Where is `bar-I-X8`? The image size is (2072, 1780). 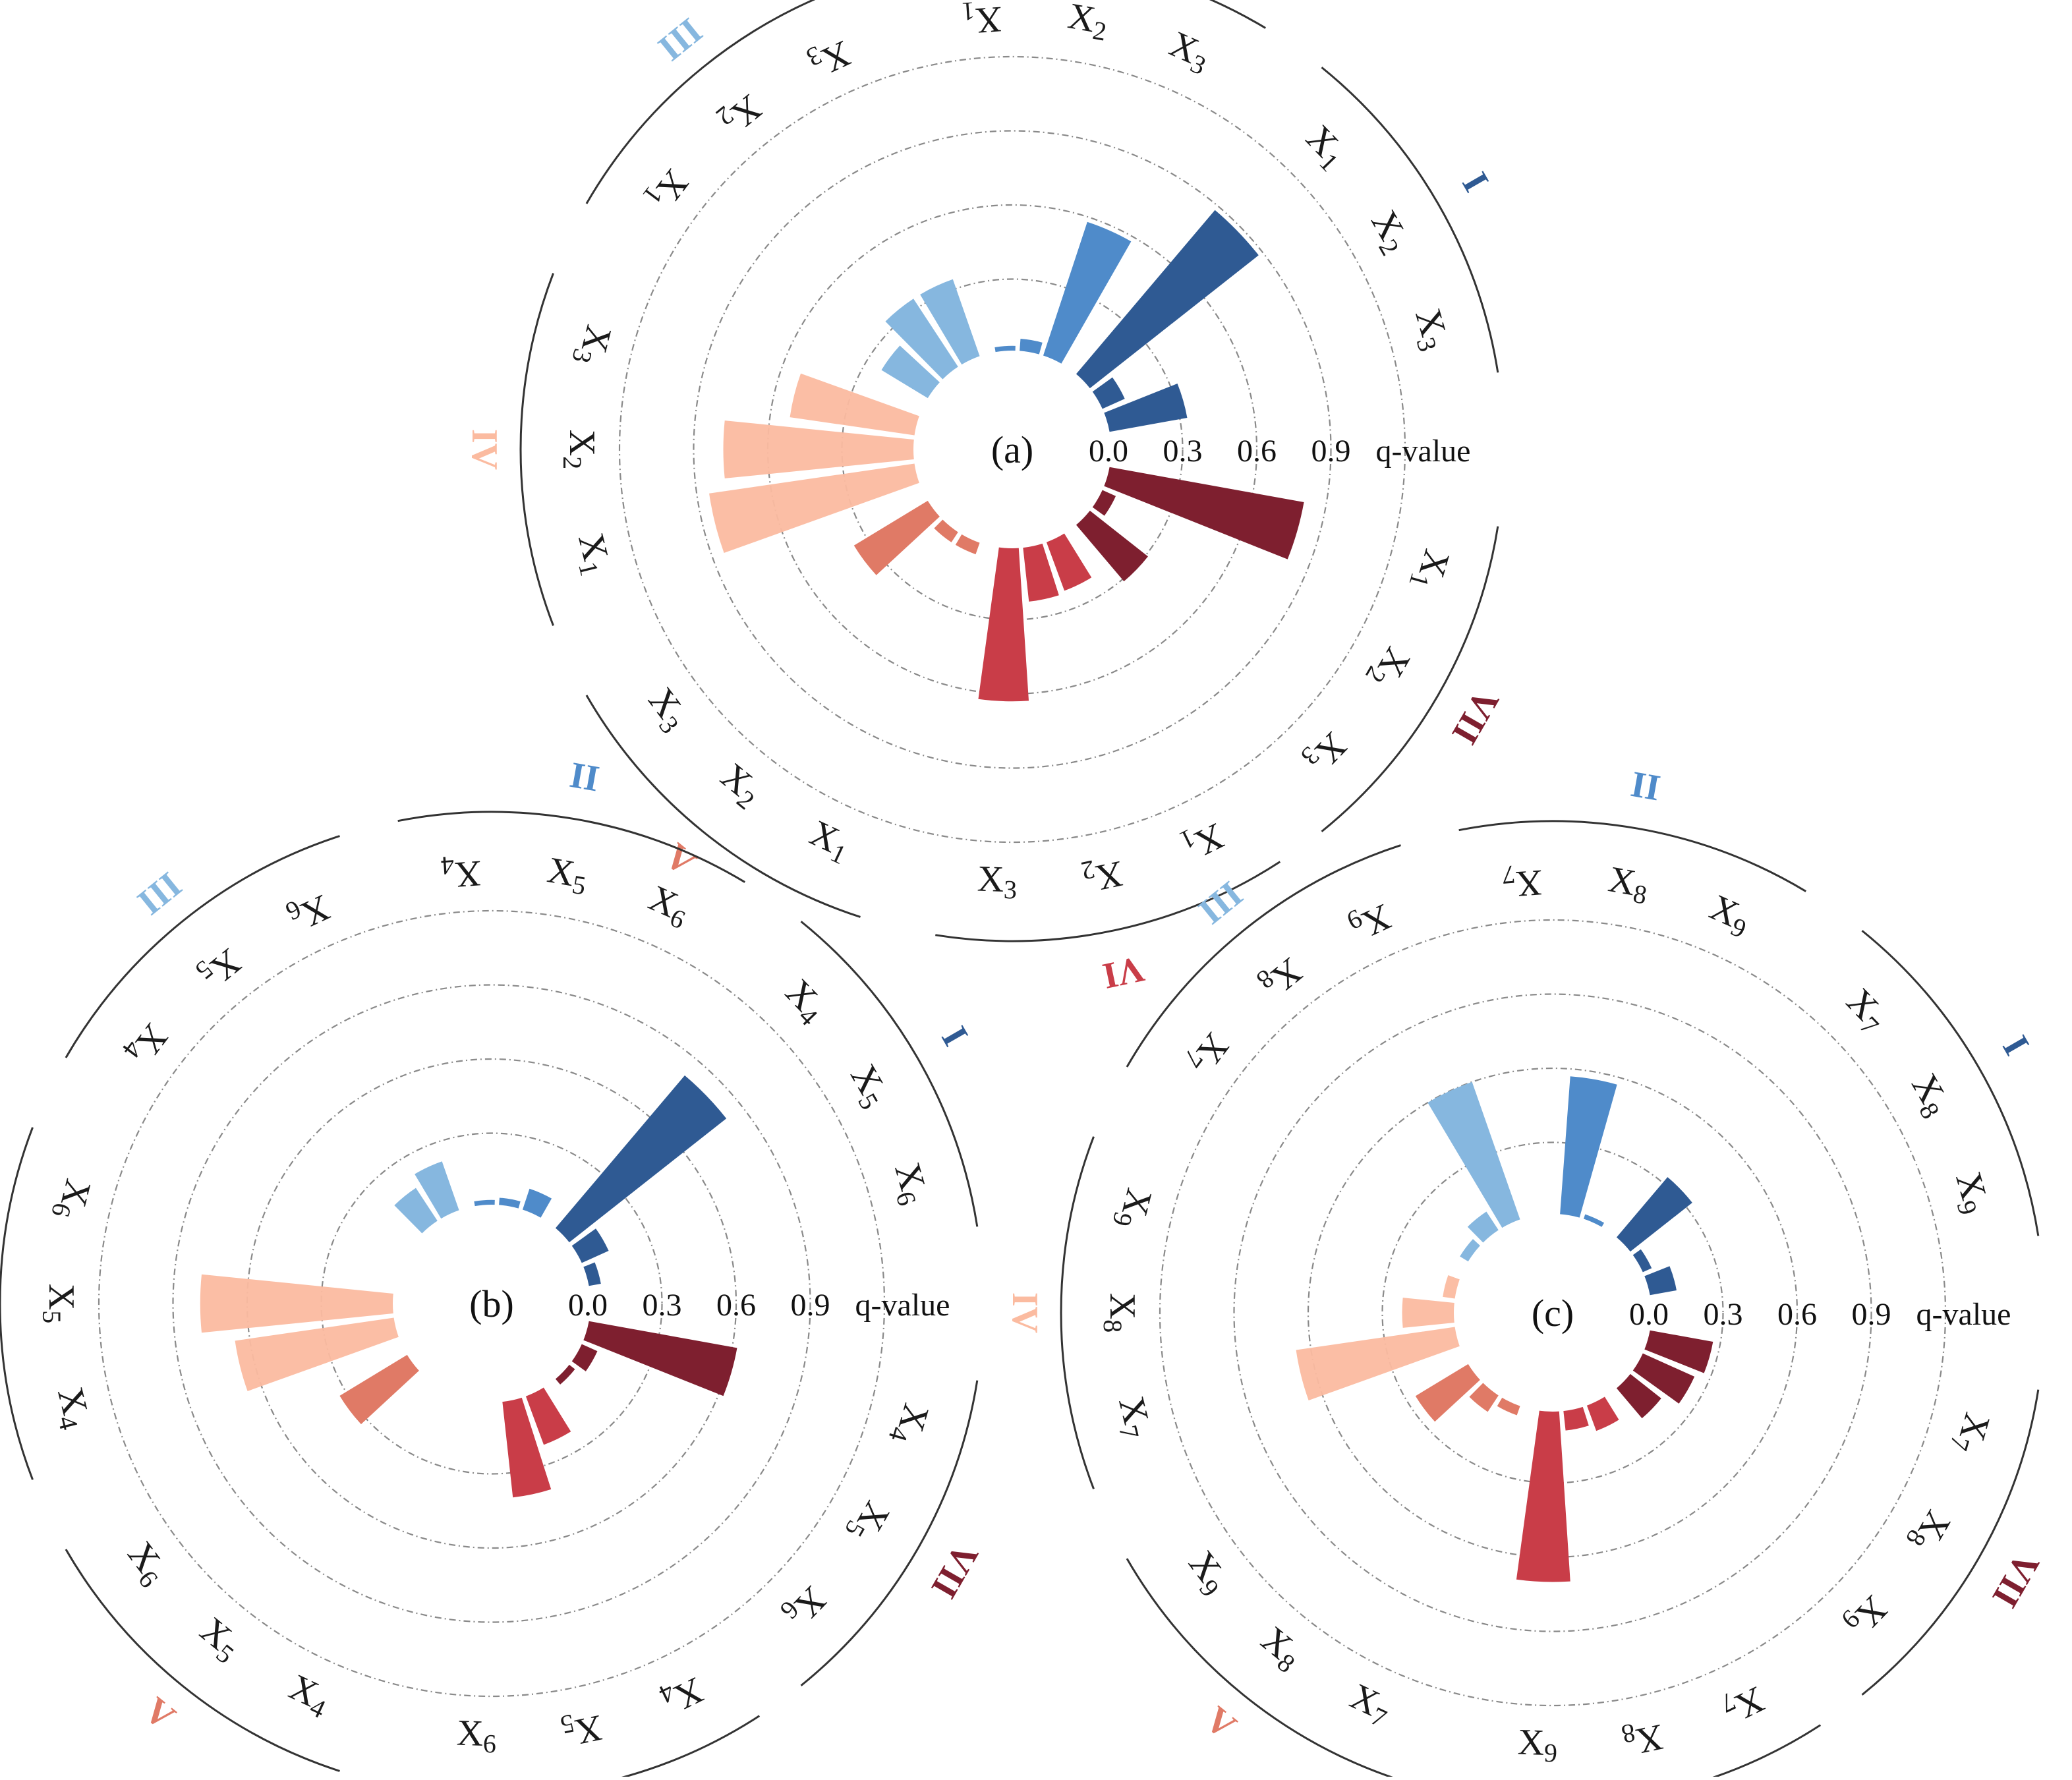
bar-I-X8 is located at coordinates (1642, 1261).